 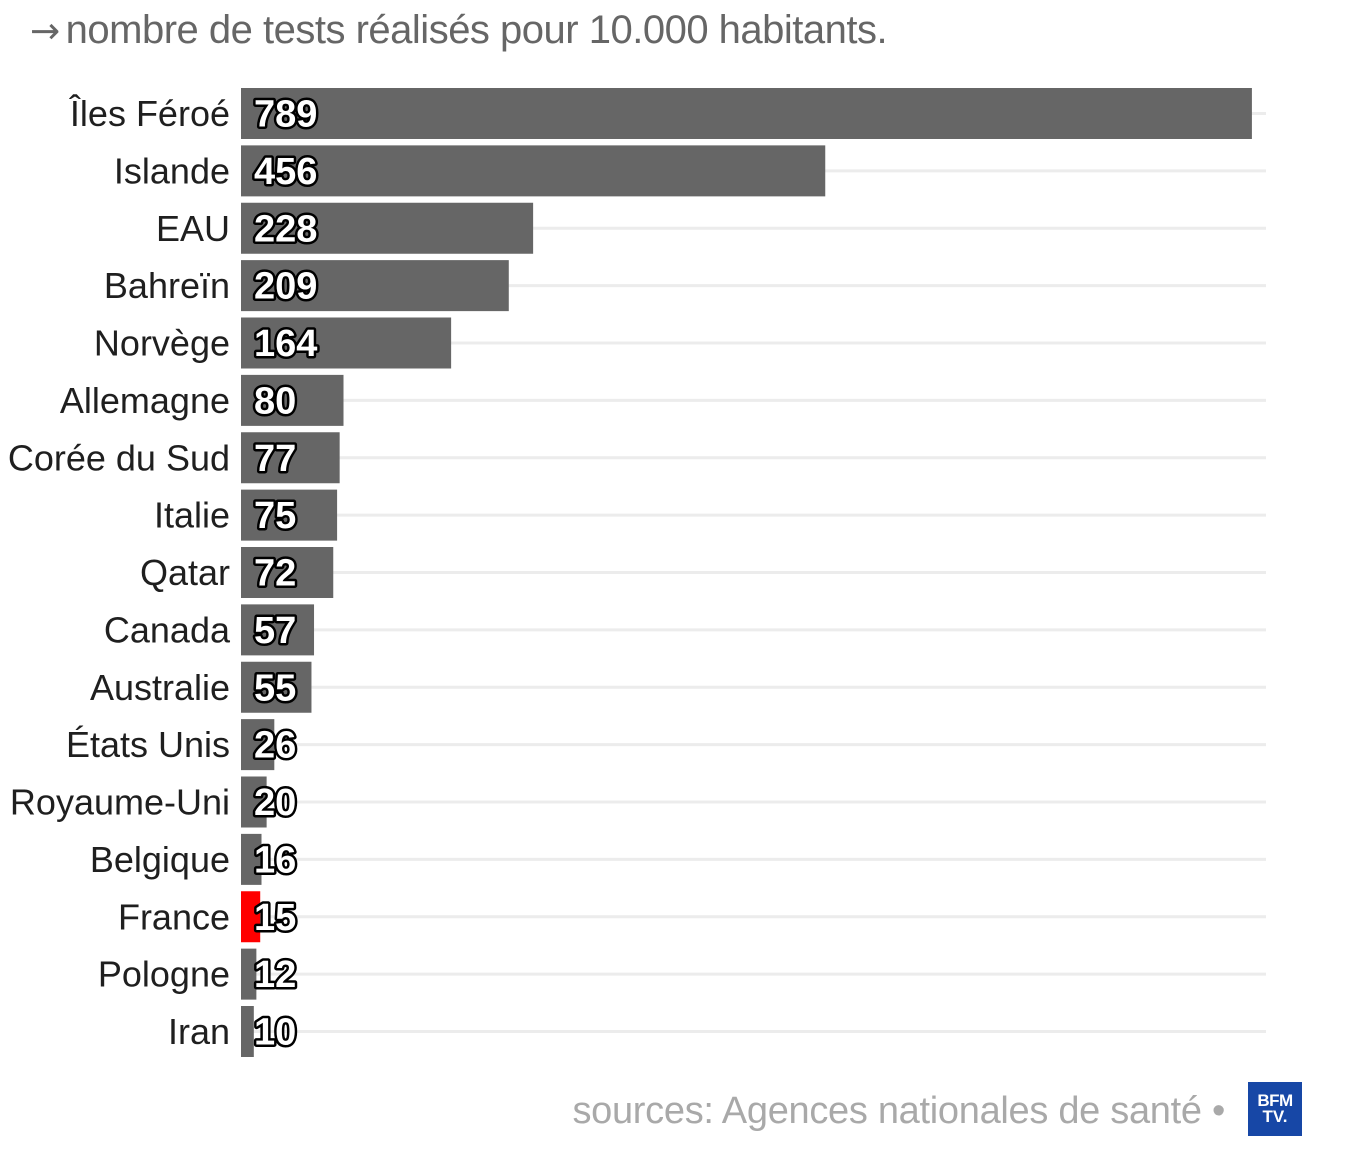 What do you see at coordinates (275, 918) in the screenshot?
I see `value-label-france: 15` at bounding box center [275, 918].